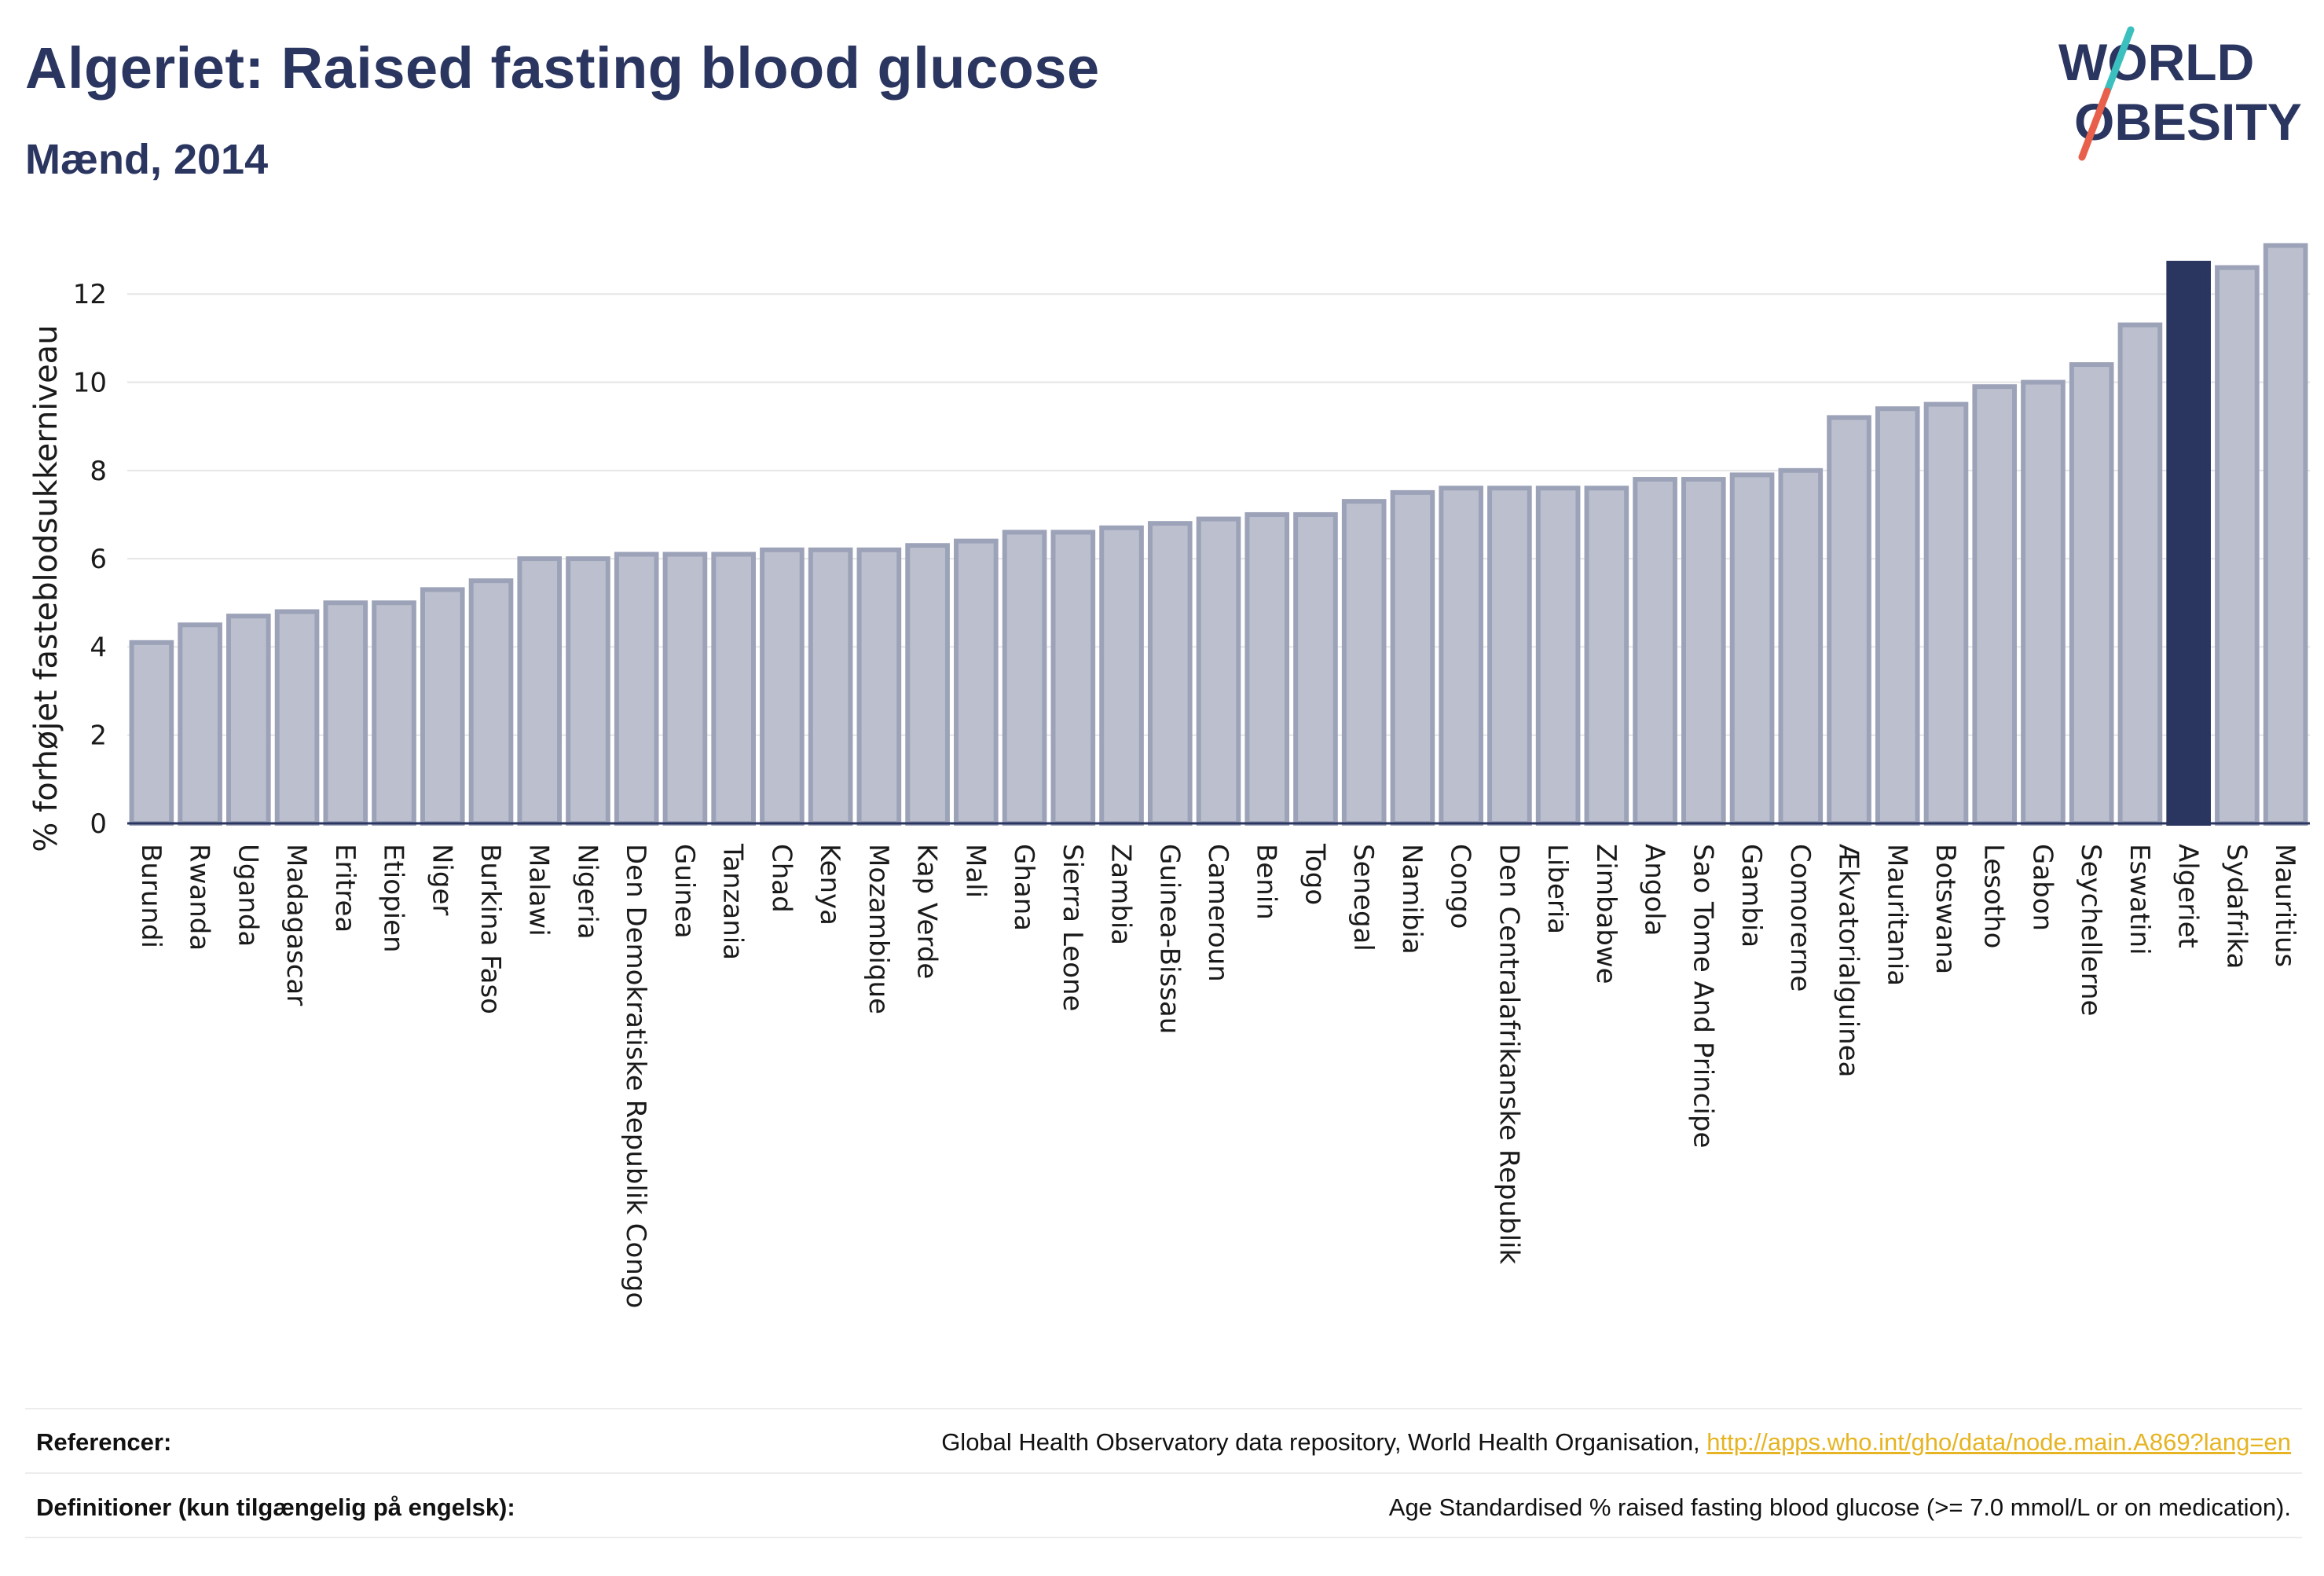 Image resolution: width=2324 pixels, height=1576 pixels. Describe the element at coordinates (1023, 887) in the screenshot. I see `x-tick-label: Ghana` at that location.